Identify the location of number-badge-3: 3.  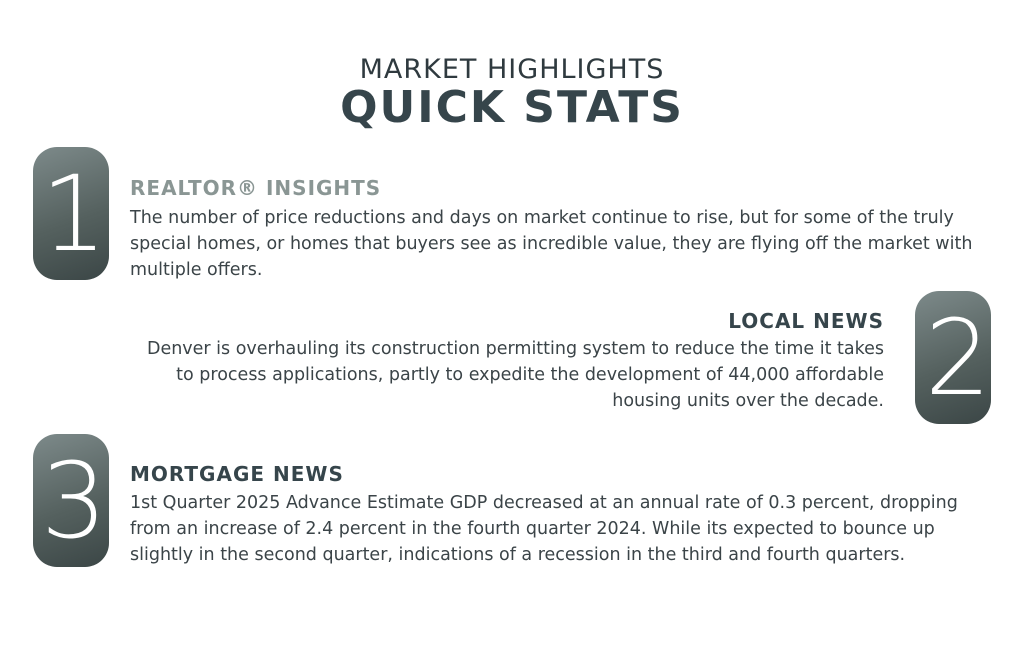
(71, 500).